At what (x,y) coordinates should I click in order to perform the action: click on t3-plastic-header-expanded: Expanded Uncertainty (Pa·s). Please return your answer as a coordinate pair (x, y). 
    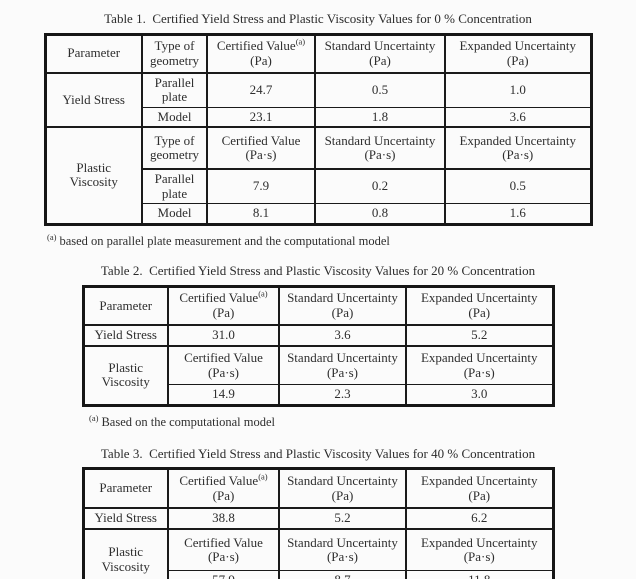
    Looking at the image, I should click on (479, 549).